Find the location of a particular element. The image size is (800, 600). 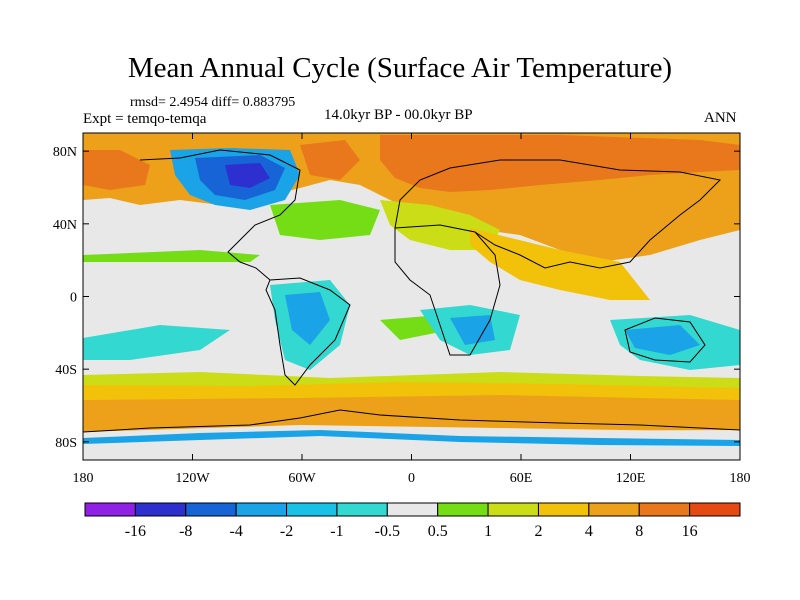

coastline-south-america is located at coordinates (308, 331).